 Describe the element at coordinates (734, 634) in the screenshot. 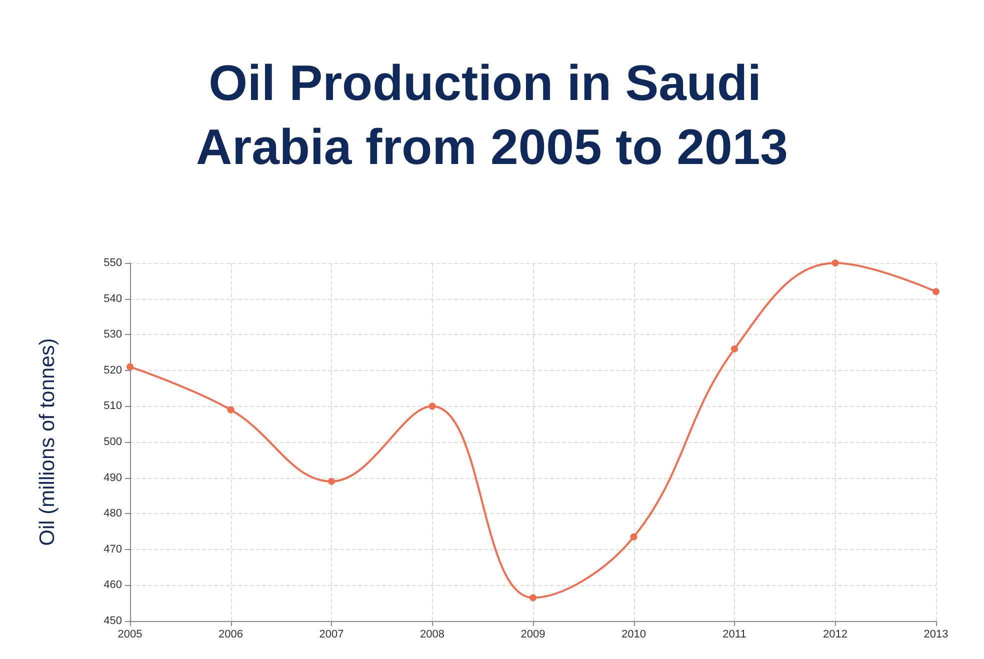

I see `x-tick-label: 2011` at that location.